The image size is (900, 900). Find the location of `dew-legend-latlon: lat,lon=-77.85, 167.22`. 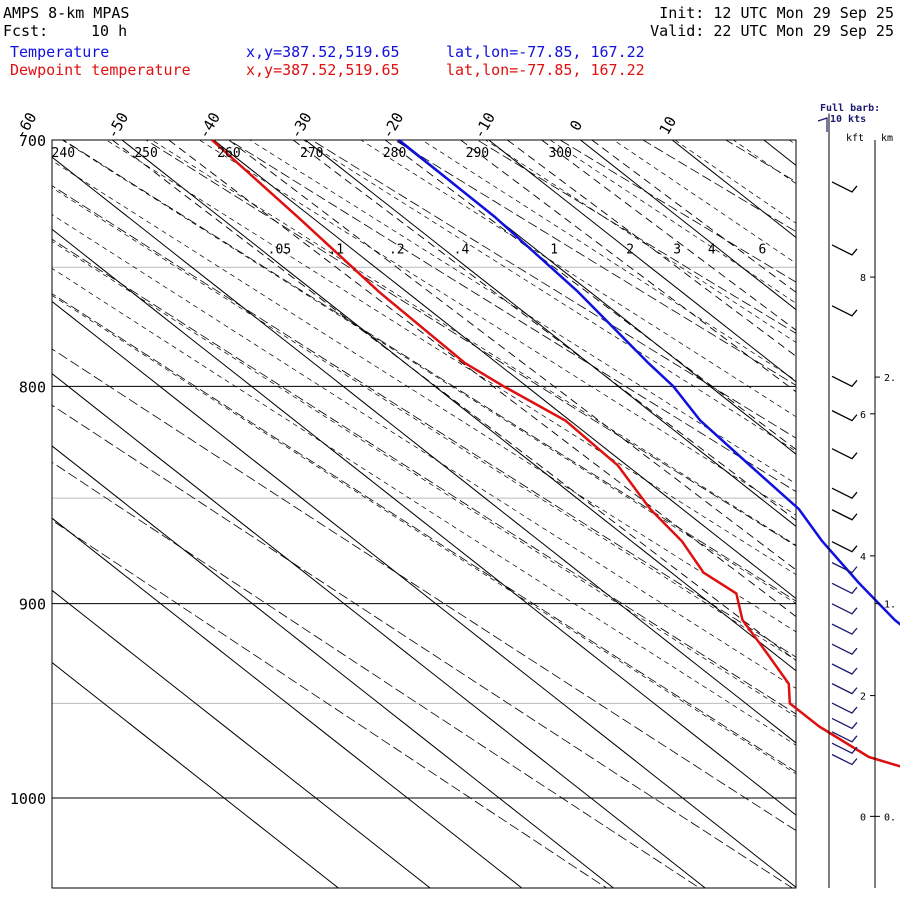

dew-legend-latlon: lat,lon=-77.85, 167.22 is located at coordinates (545, 70).